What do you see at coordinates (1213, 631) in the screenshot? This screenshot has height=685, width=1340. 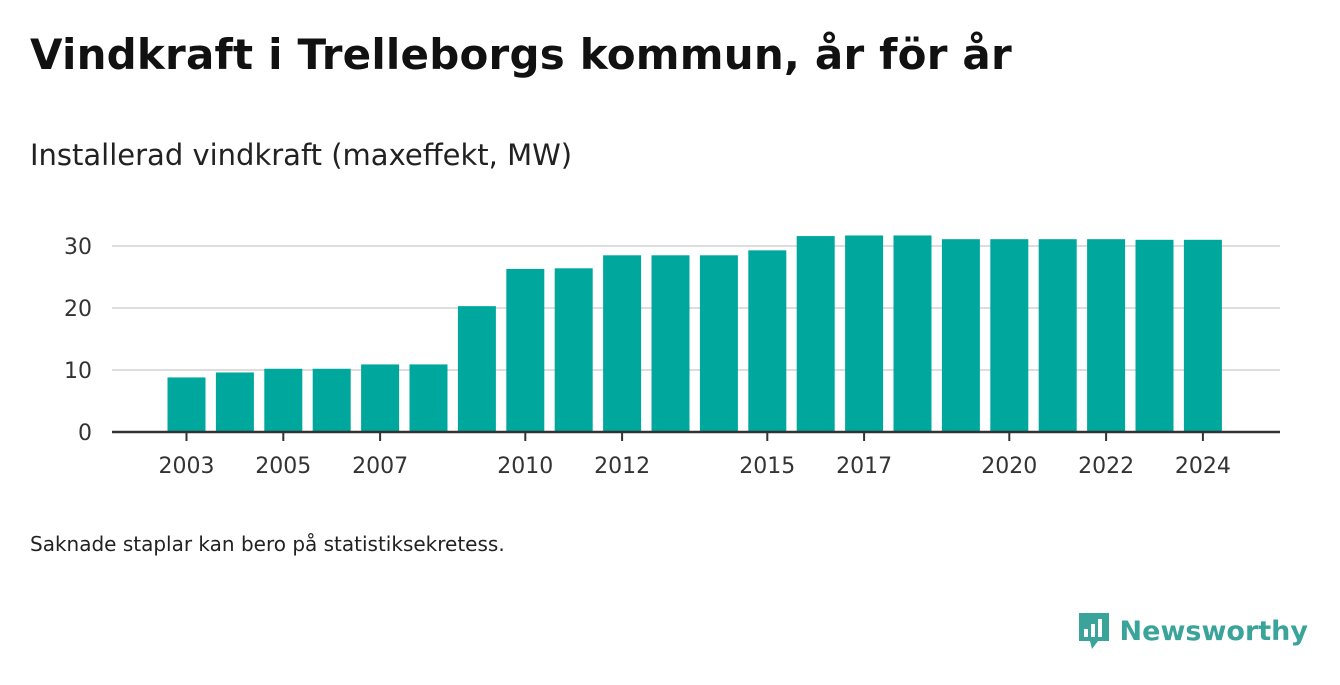 I see `brand-name: Newsworthy` at bounding box center [1213, 631].